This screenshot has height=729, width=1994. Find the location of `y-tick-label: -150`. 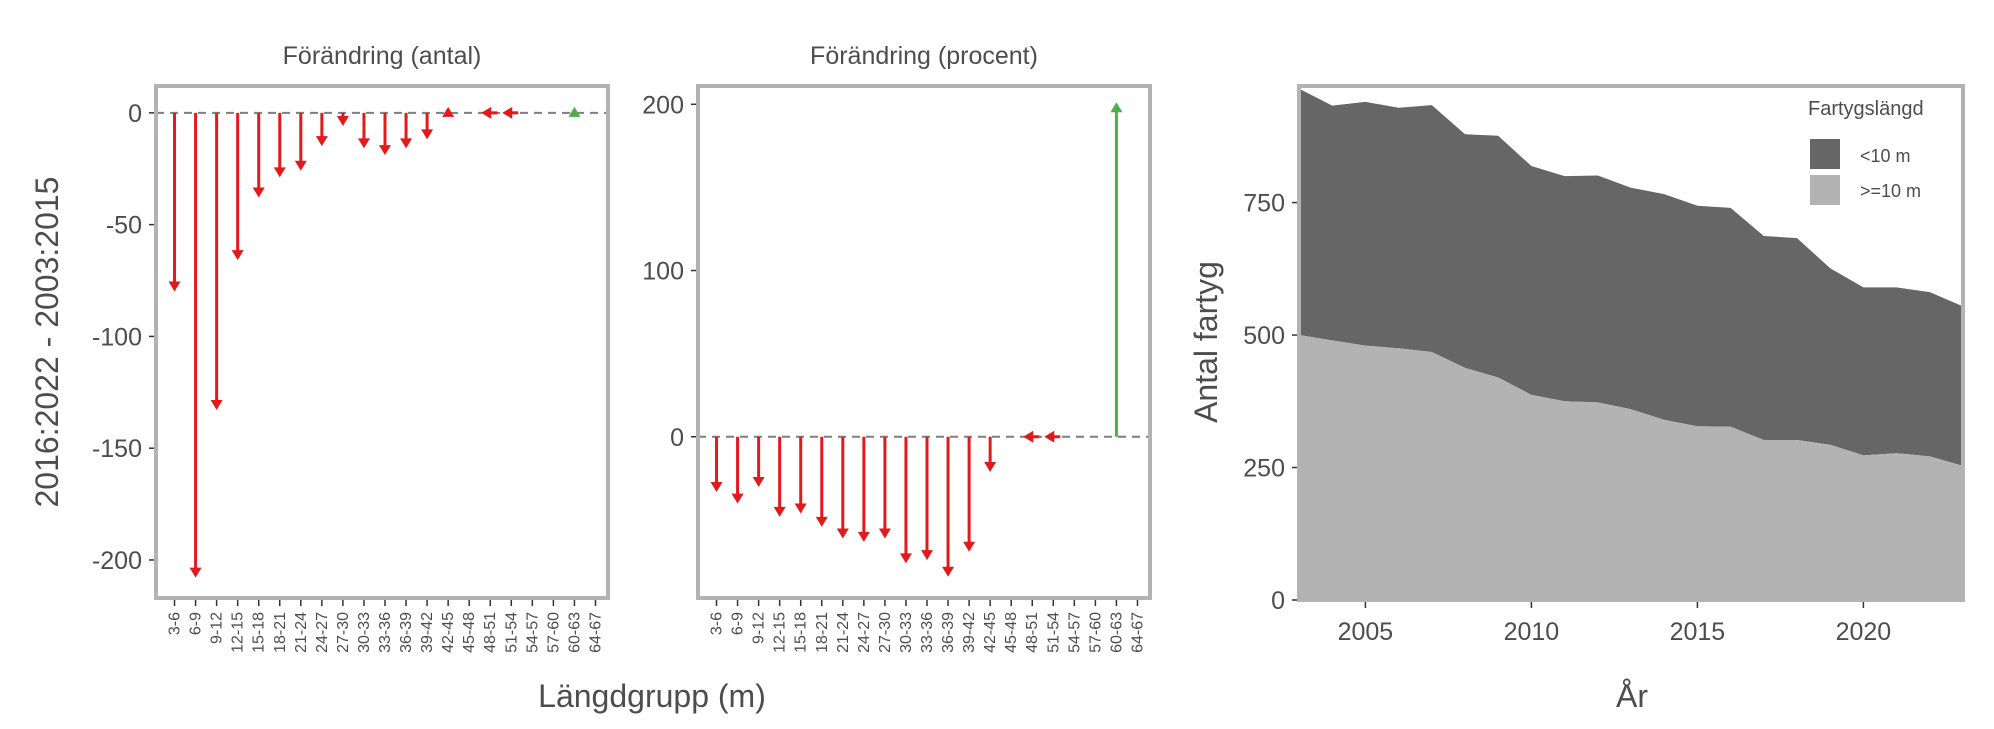

y-tick-label: -150 is located at coordinates (117, 449).